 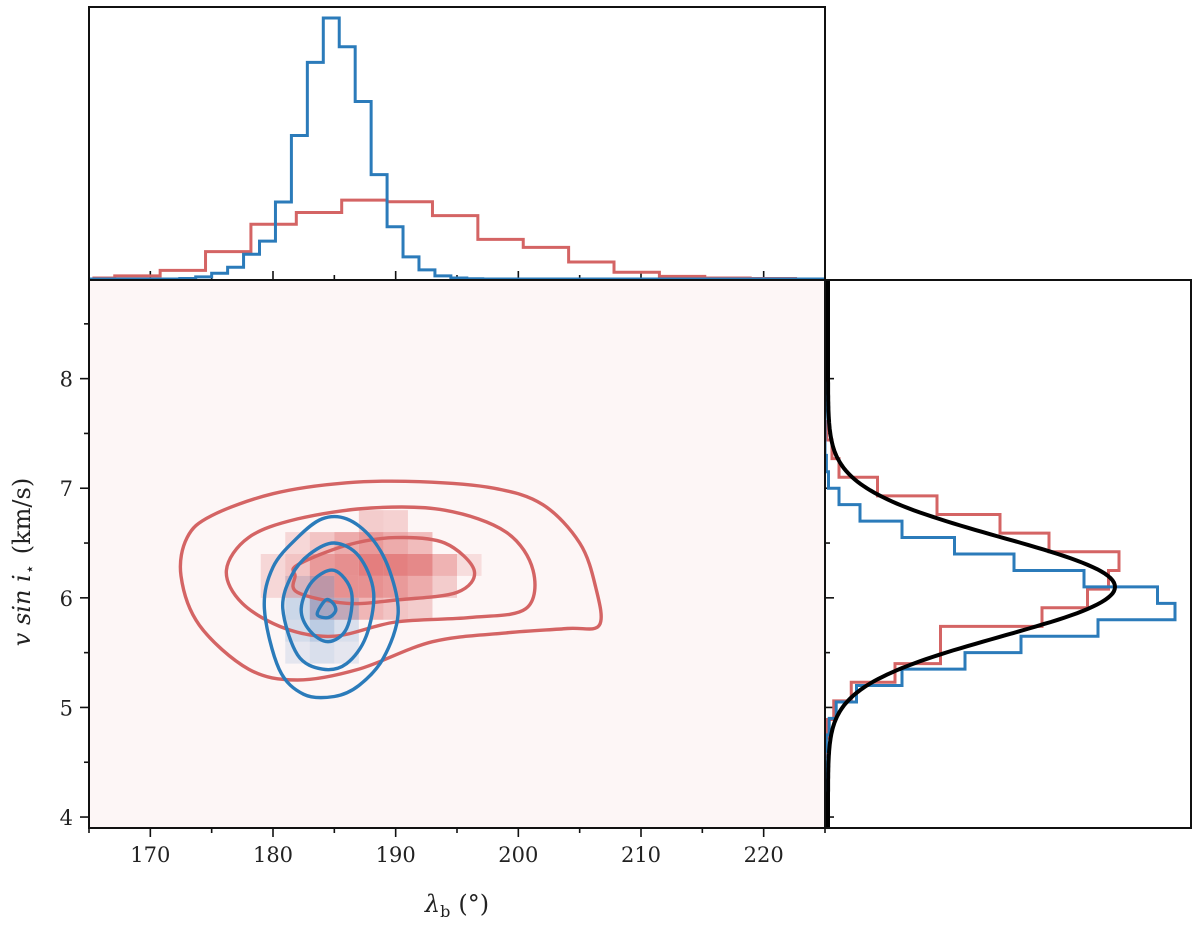 What do you see at coordinates (66, 818) in the screenshot?
I see `y-tick-label: 4` at bounding box center [66, 818].